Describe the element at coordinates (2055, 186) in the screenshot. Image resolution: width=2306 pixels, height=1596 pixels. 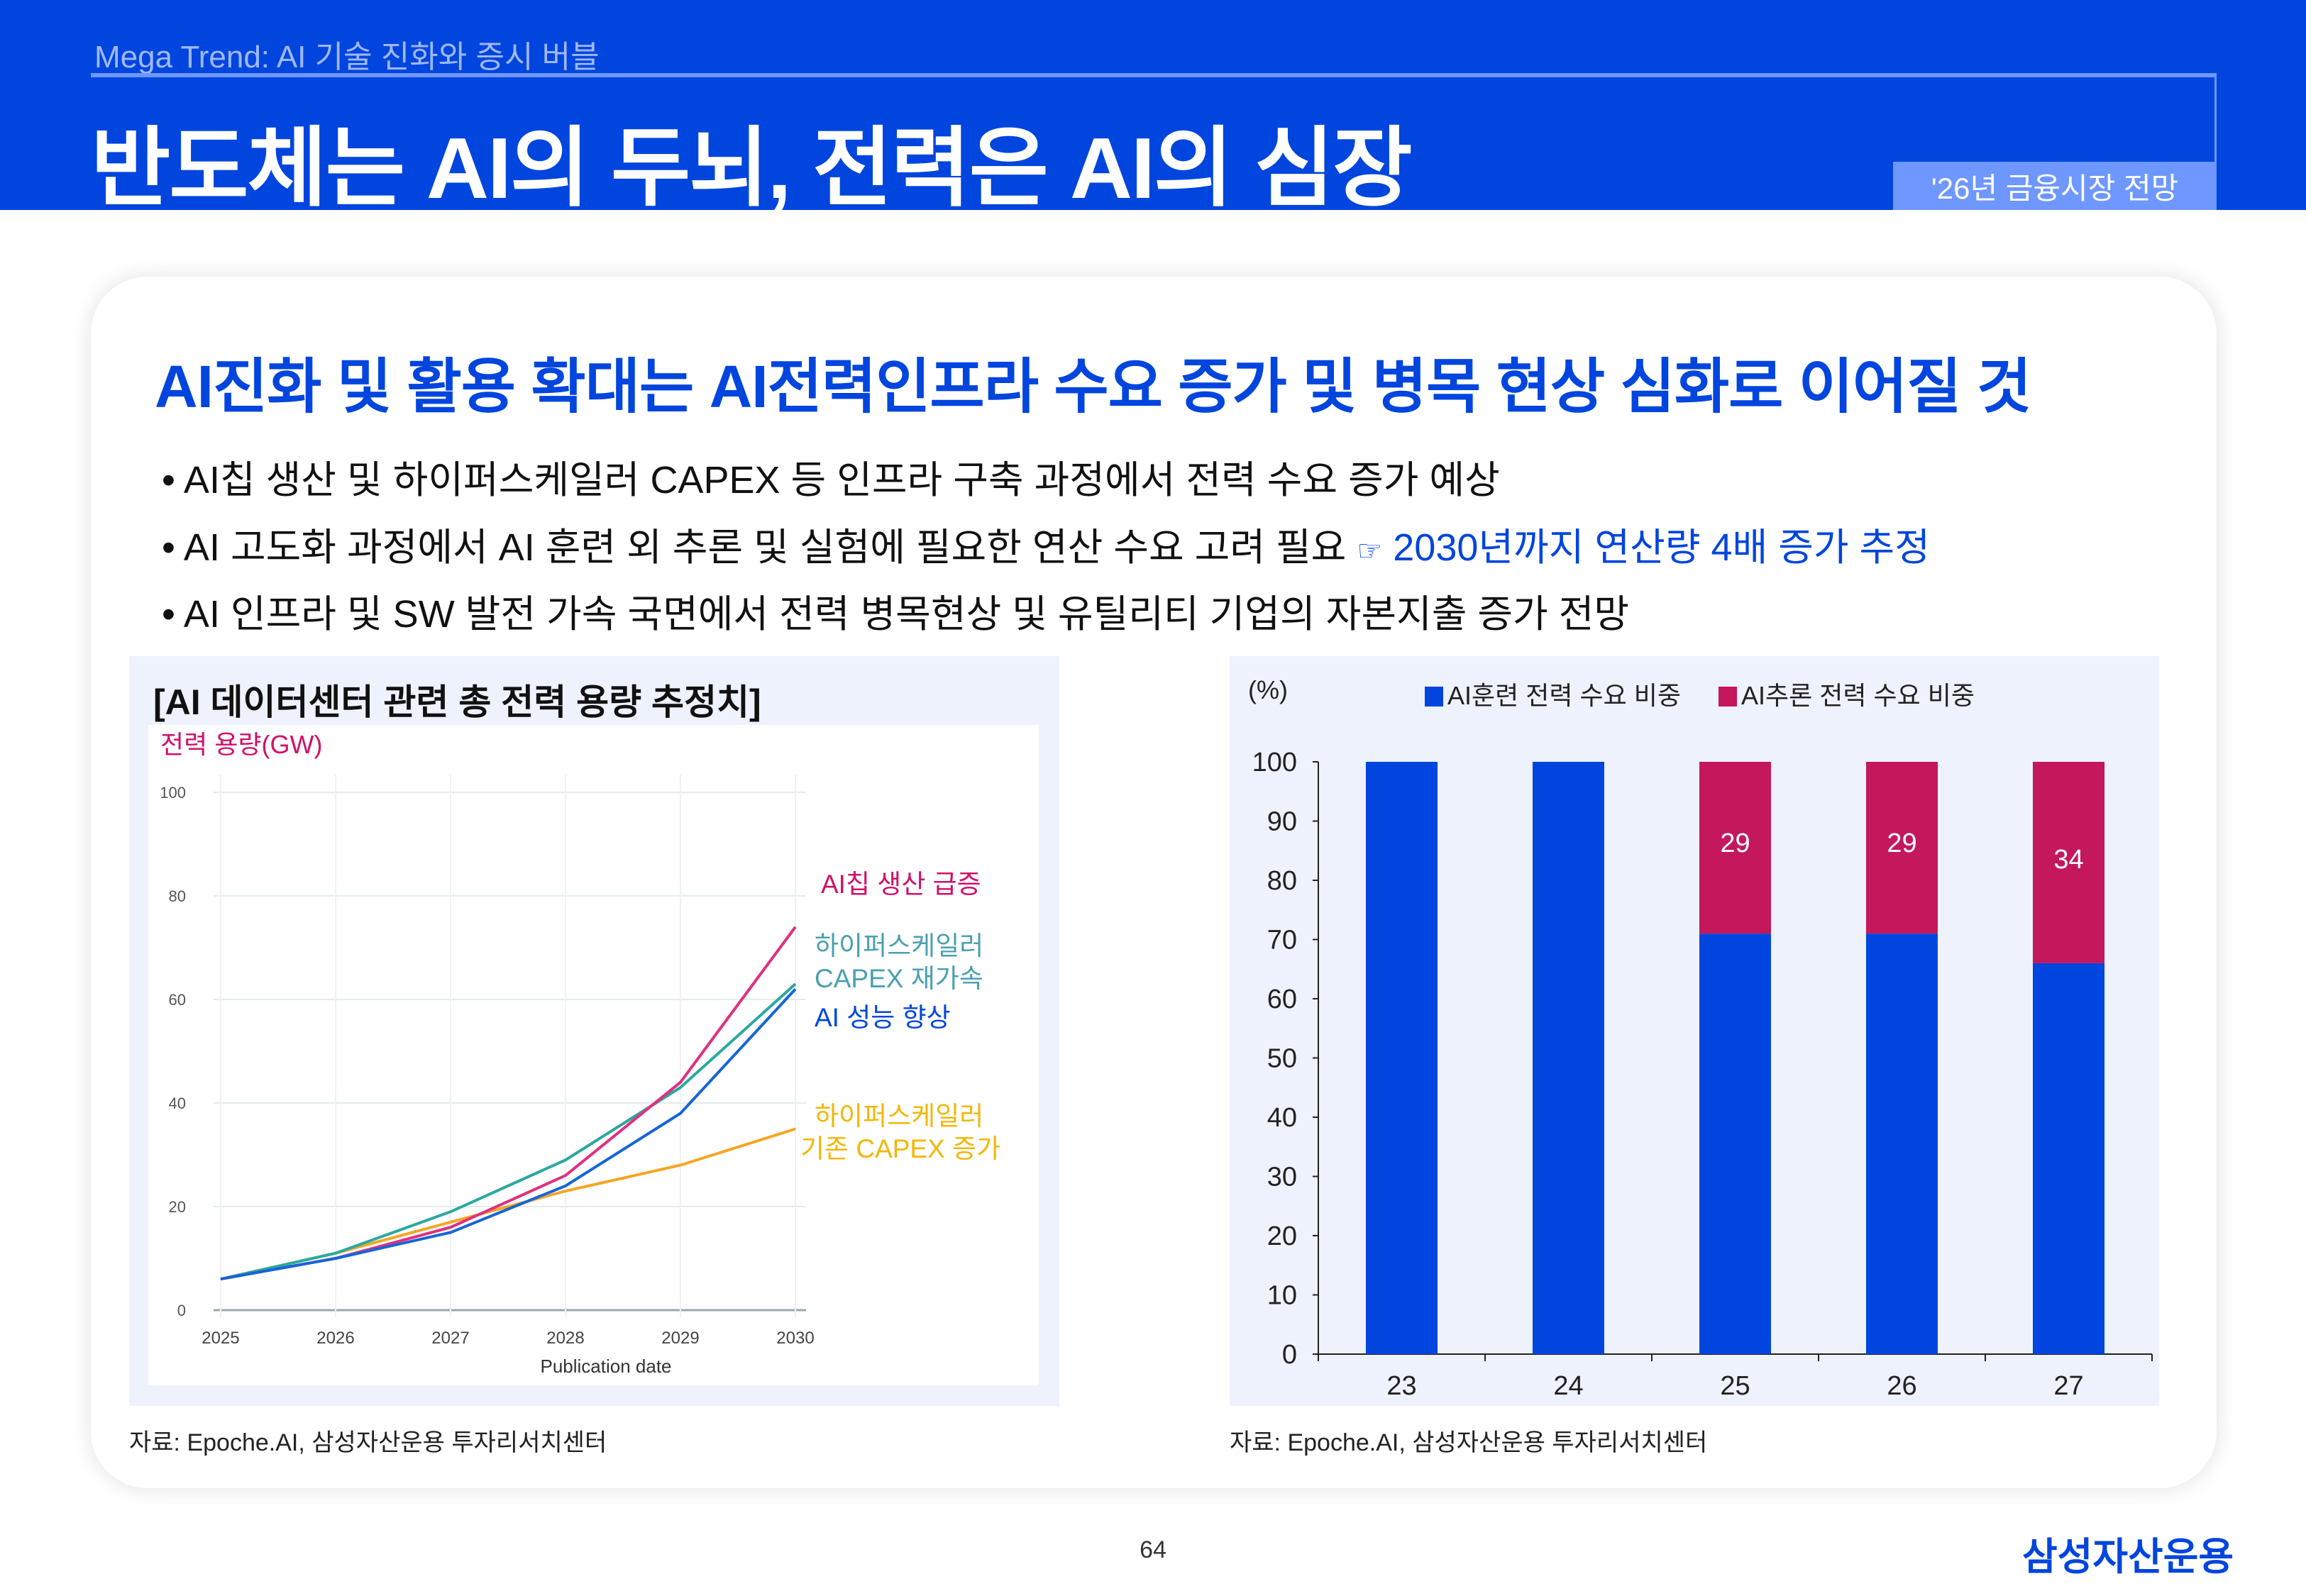
I see `report-badge: '26년 금융시장 전망` at that location.